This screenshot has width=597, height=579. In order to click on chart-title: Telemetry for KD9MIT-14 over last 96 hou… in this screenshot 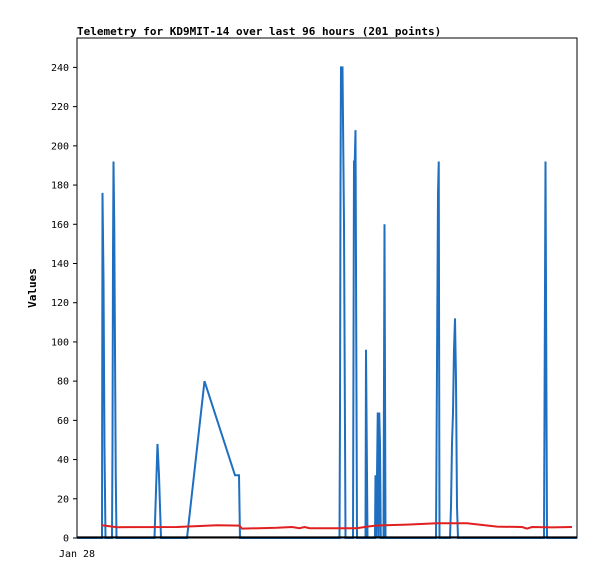, I will do `click(259, 31)`.